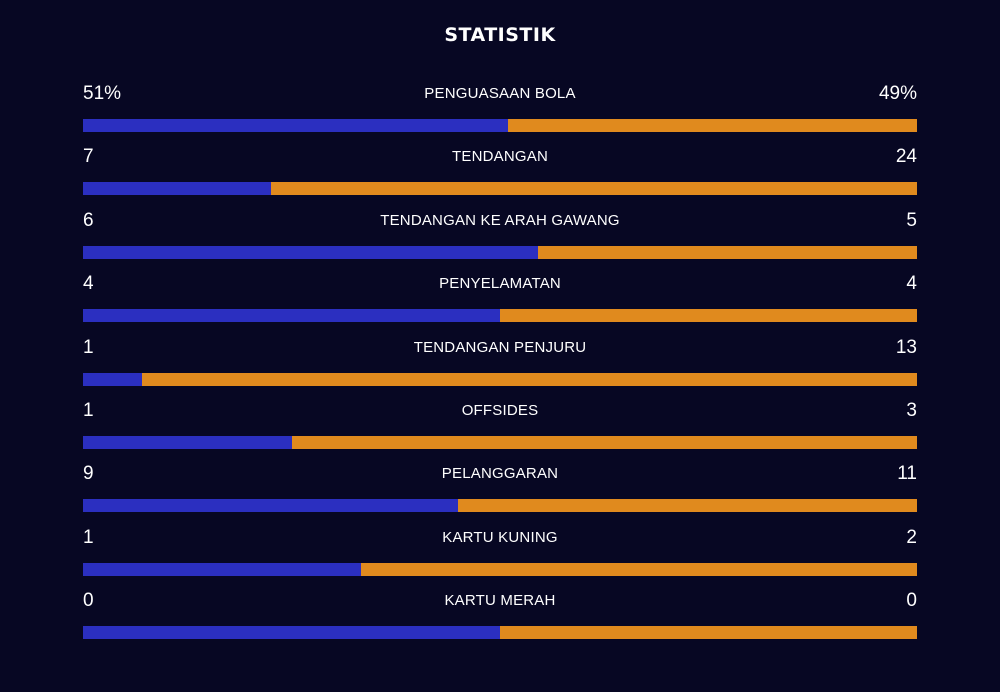  I want to click on home-value: 0, so click(88, 601).